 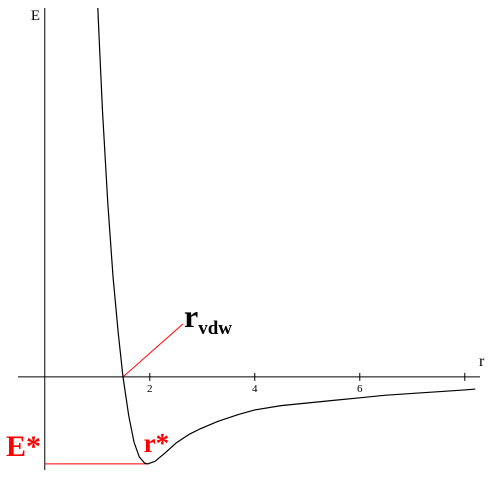 What do you see at coordinates (150, 389) in the screenshot?
I see `x-tick-label: 2` at bounding box center [150, 389].